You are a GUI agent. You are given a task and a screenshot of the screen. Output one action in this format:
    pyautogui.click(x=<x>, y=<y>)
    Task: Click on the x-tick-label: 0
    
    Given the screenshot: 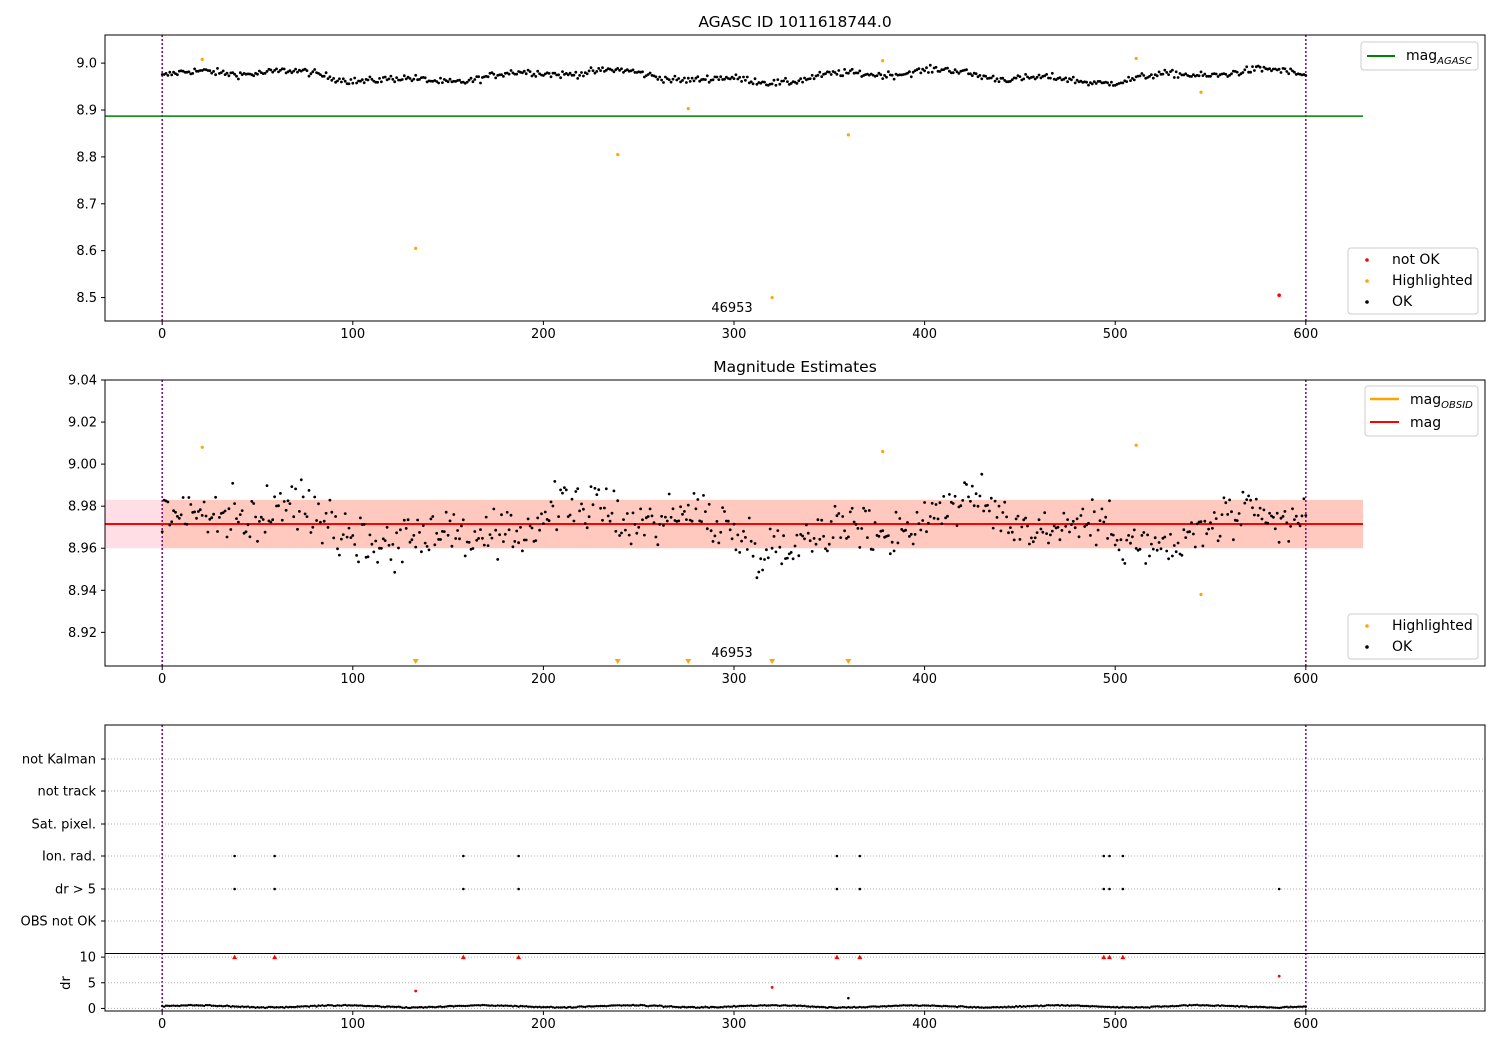 What is the action you would take?
    pyautogui.click(x=162, y=334)
    